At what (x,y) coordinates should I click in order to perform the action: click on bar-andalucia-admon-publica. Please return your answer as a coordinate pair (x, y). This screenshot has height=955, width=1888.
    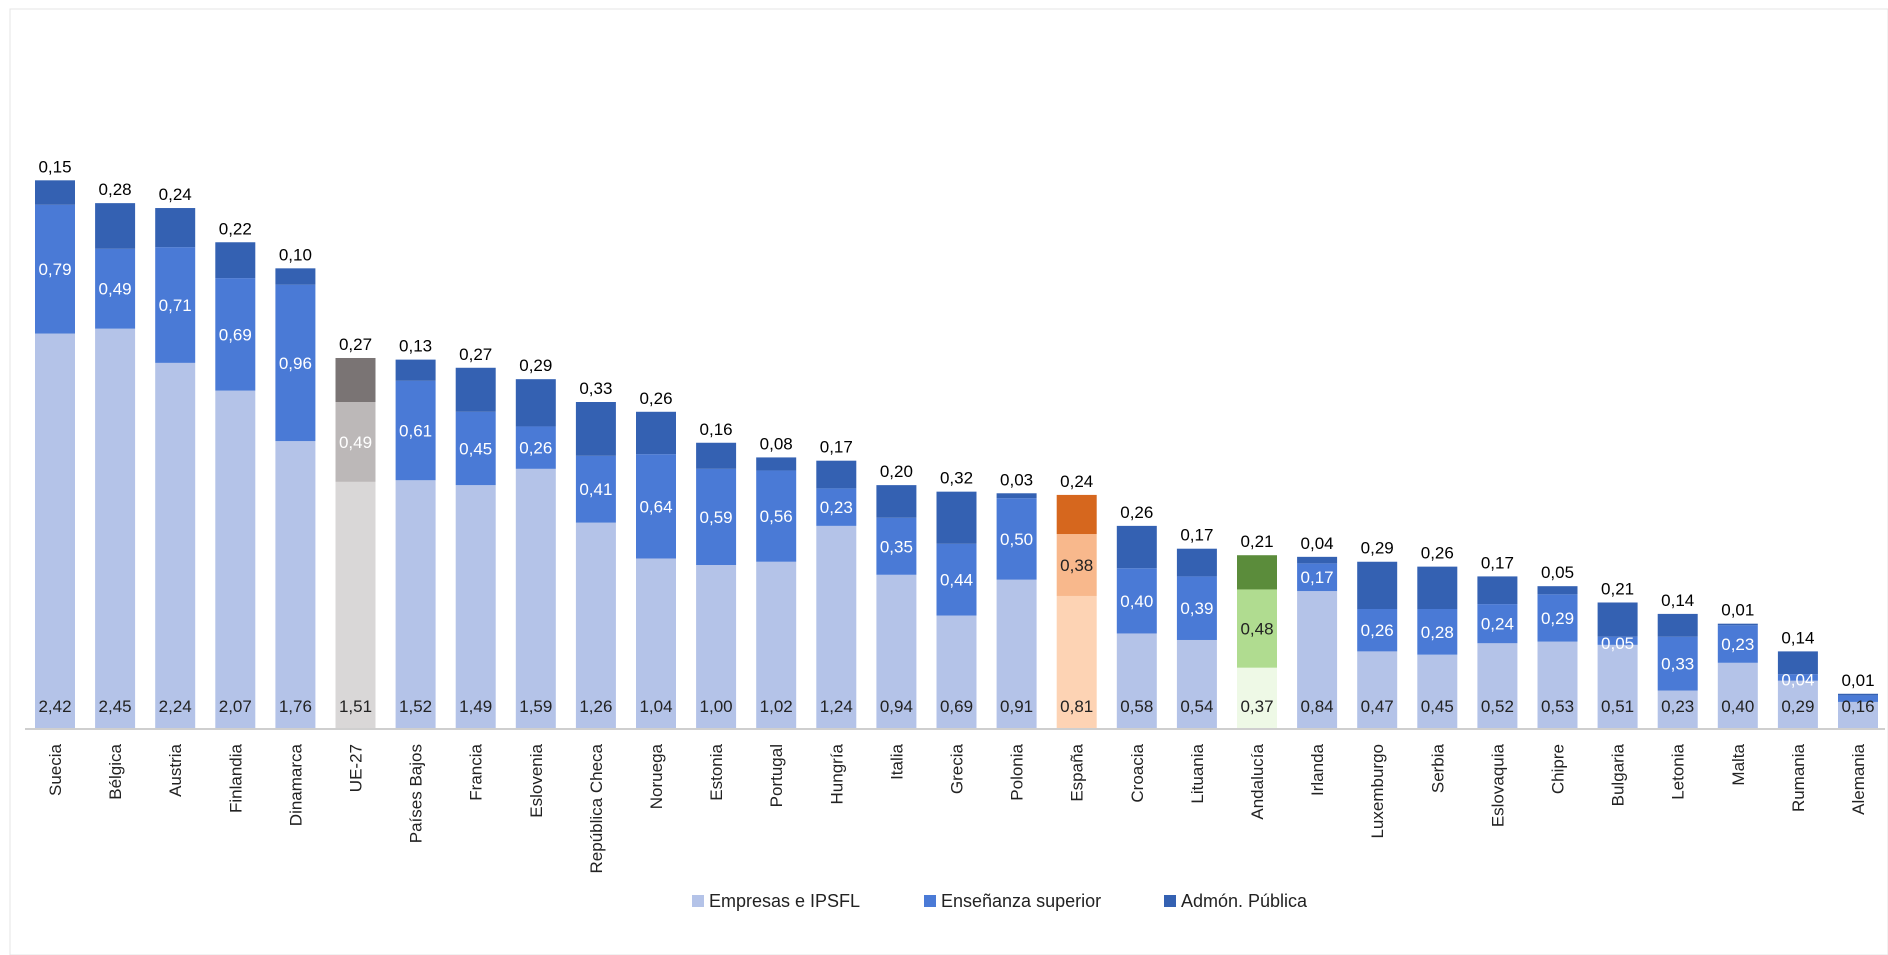
    Looking at the image, I should click on (1257, 572).